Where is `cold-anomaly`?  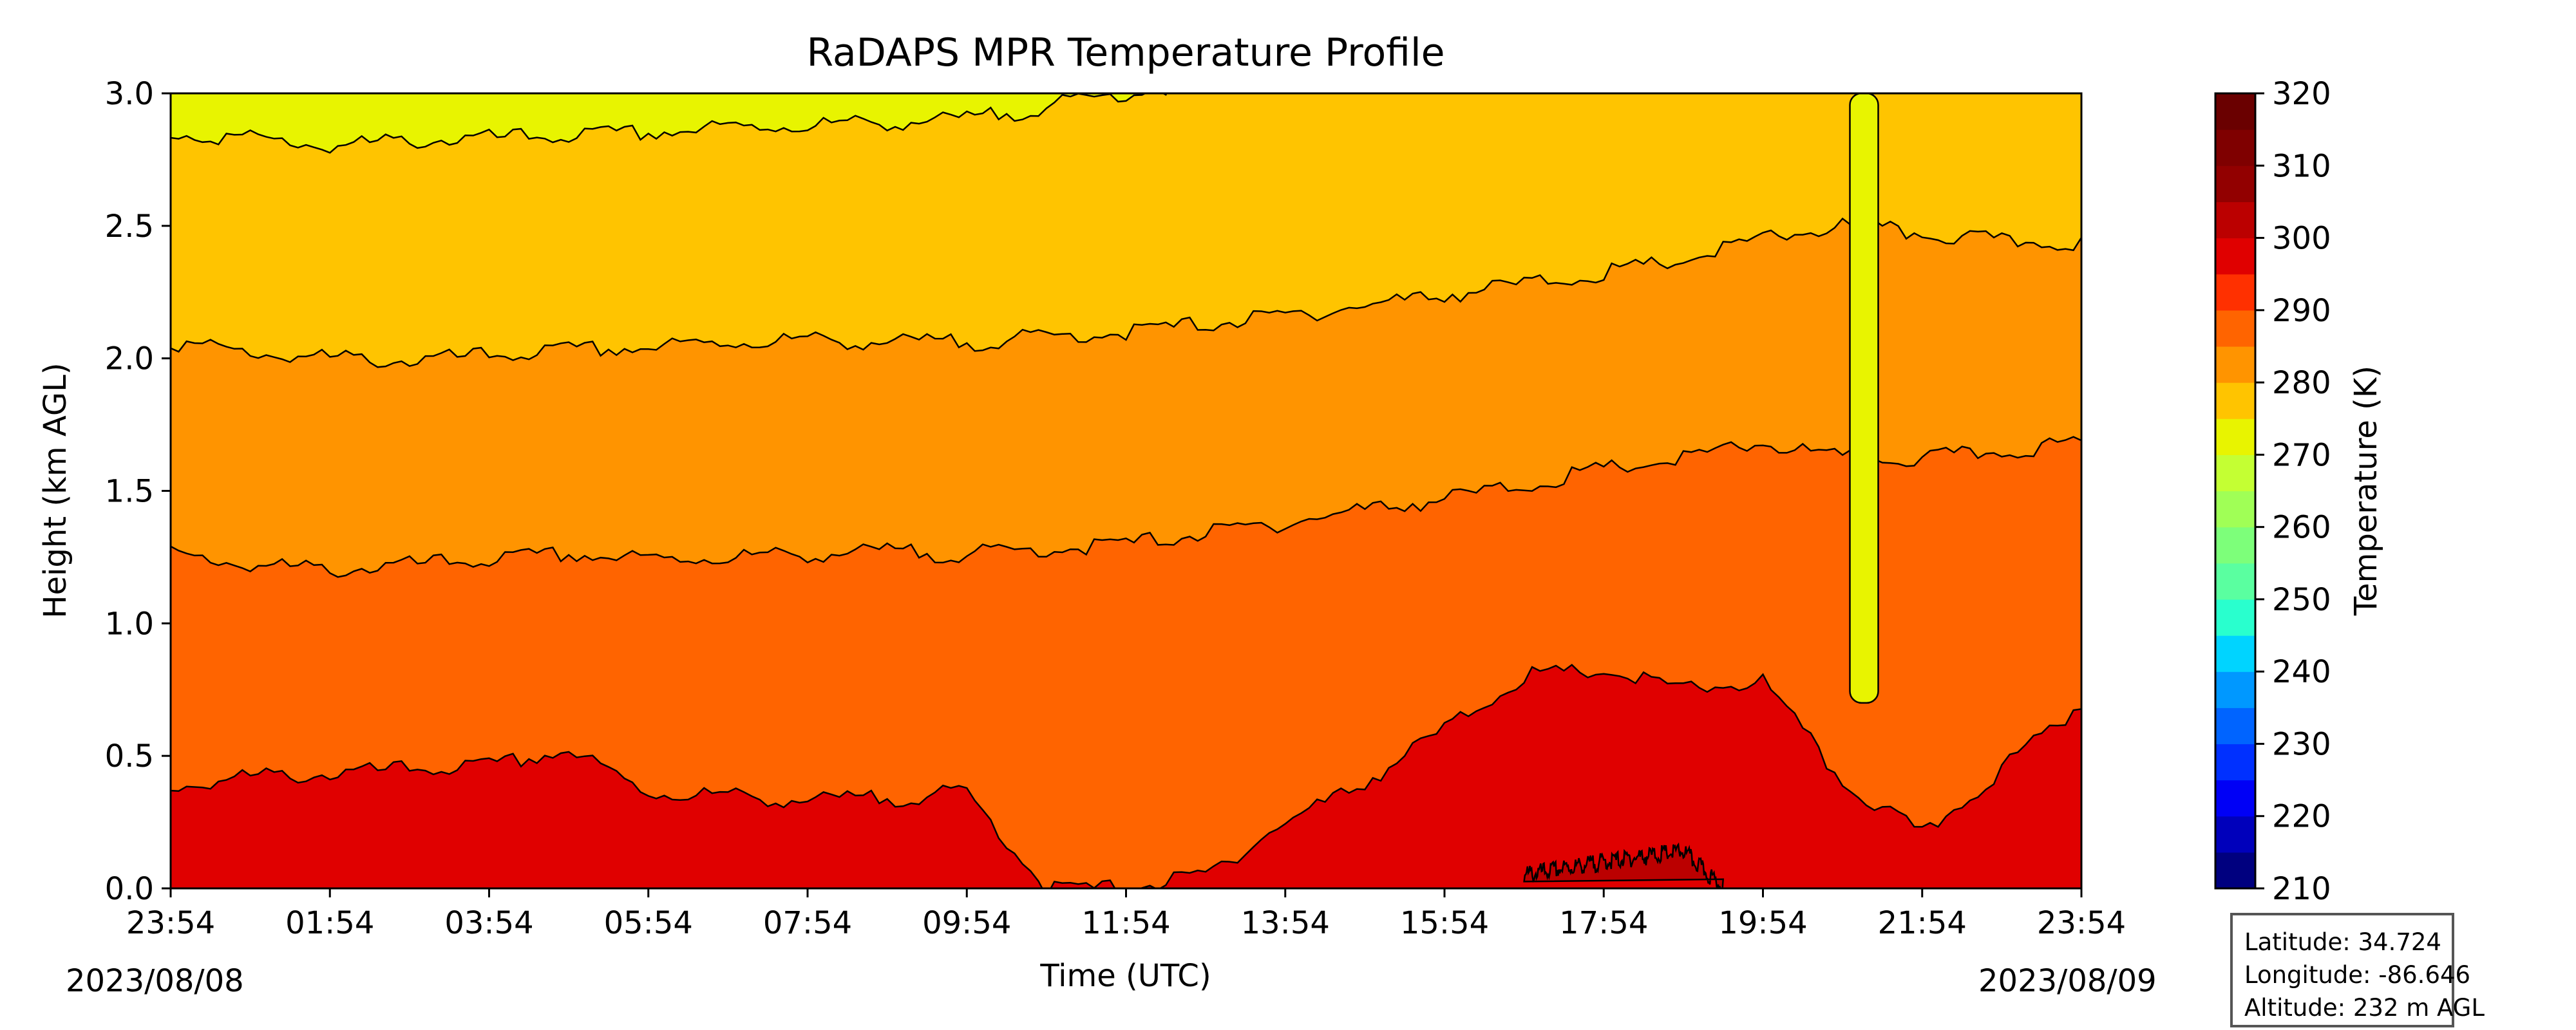
cold-anomaly is located at coordinates (1864, 399).